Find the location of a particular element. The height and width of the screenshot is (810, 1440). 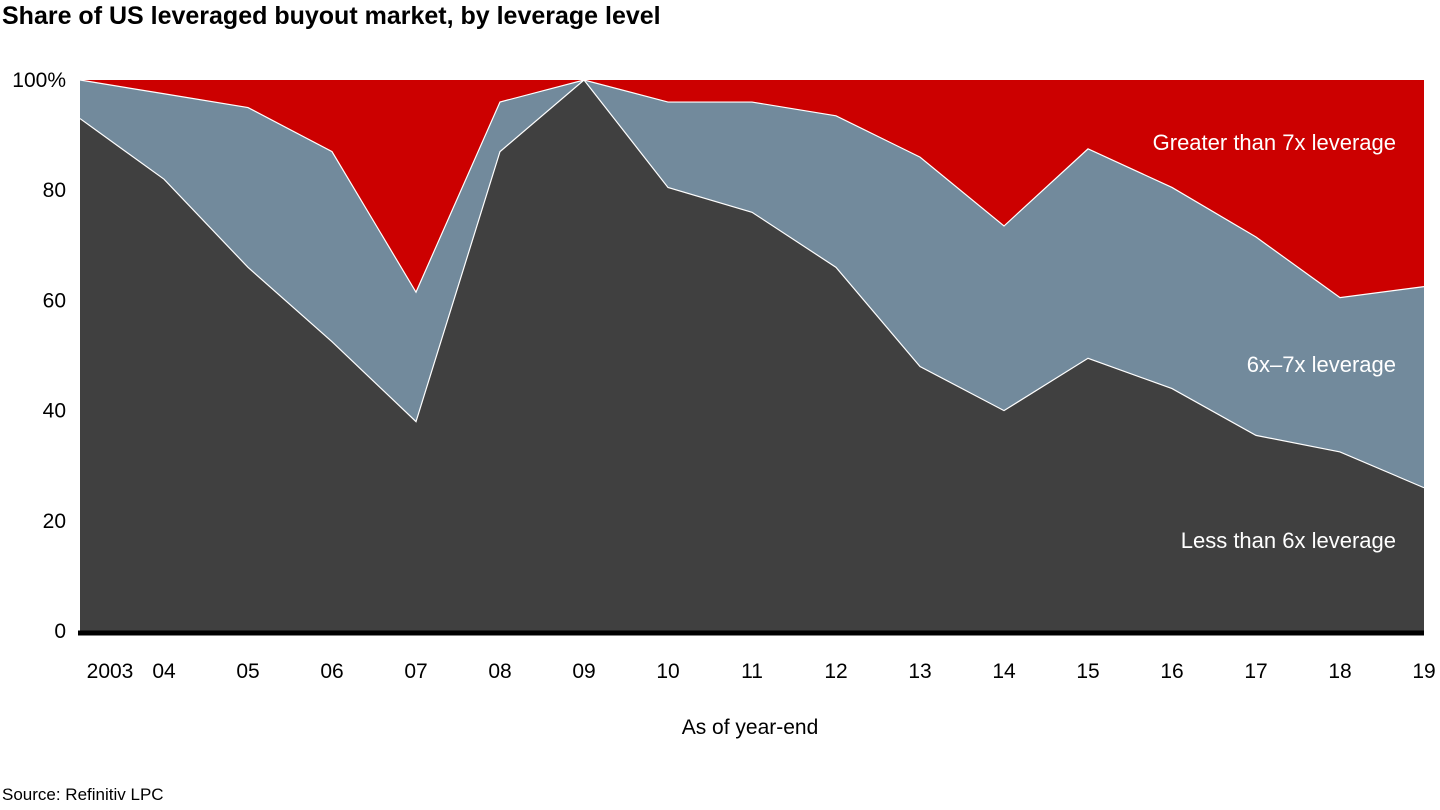

y-tick-label: 20 is located at coordinates (54, 521).